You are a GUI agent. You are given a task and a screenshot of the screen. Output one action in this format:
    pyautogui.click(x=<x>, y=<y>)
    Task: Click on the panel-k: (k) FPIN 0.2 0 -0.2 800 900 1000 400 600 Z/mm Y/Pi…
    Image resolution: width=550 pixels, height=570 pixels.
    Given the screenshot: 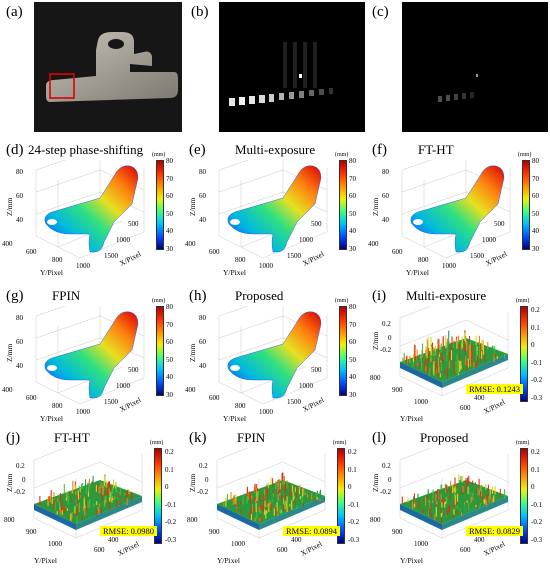 What is the action you would take?
    pyautogui.click(x=274, y=498)
    